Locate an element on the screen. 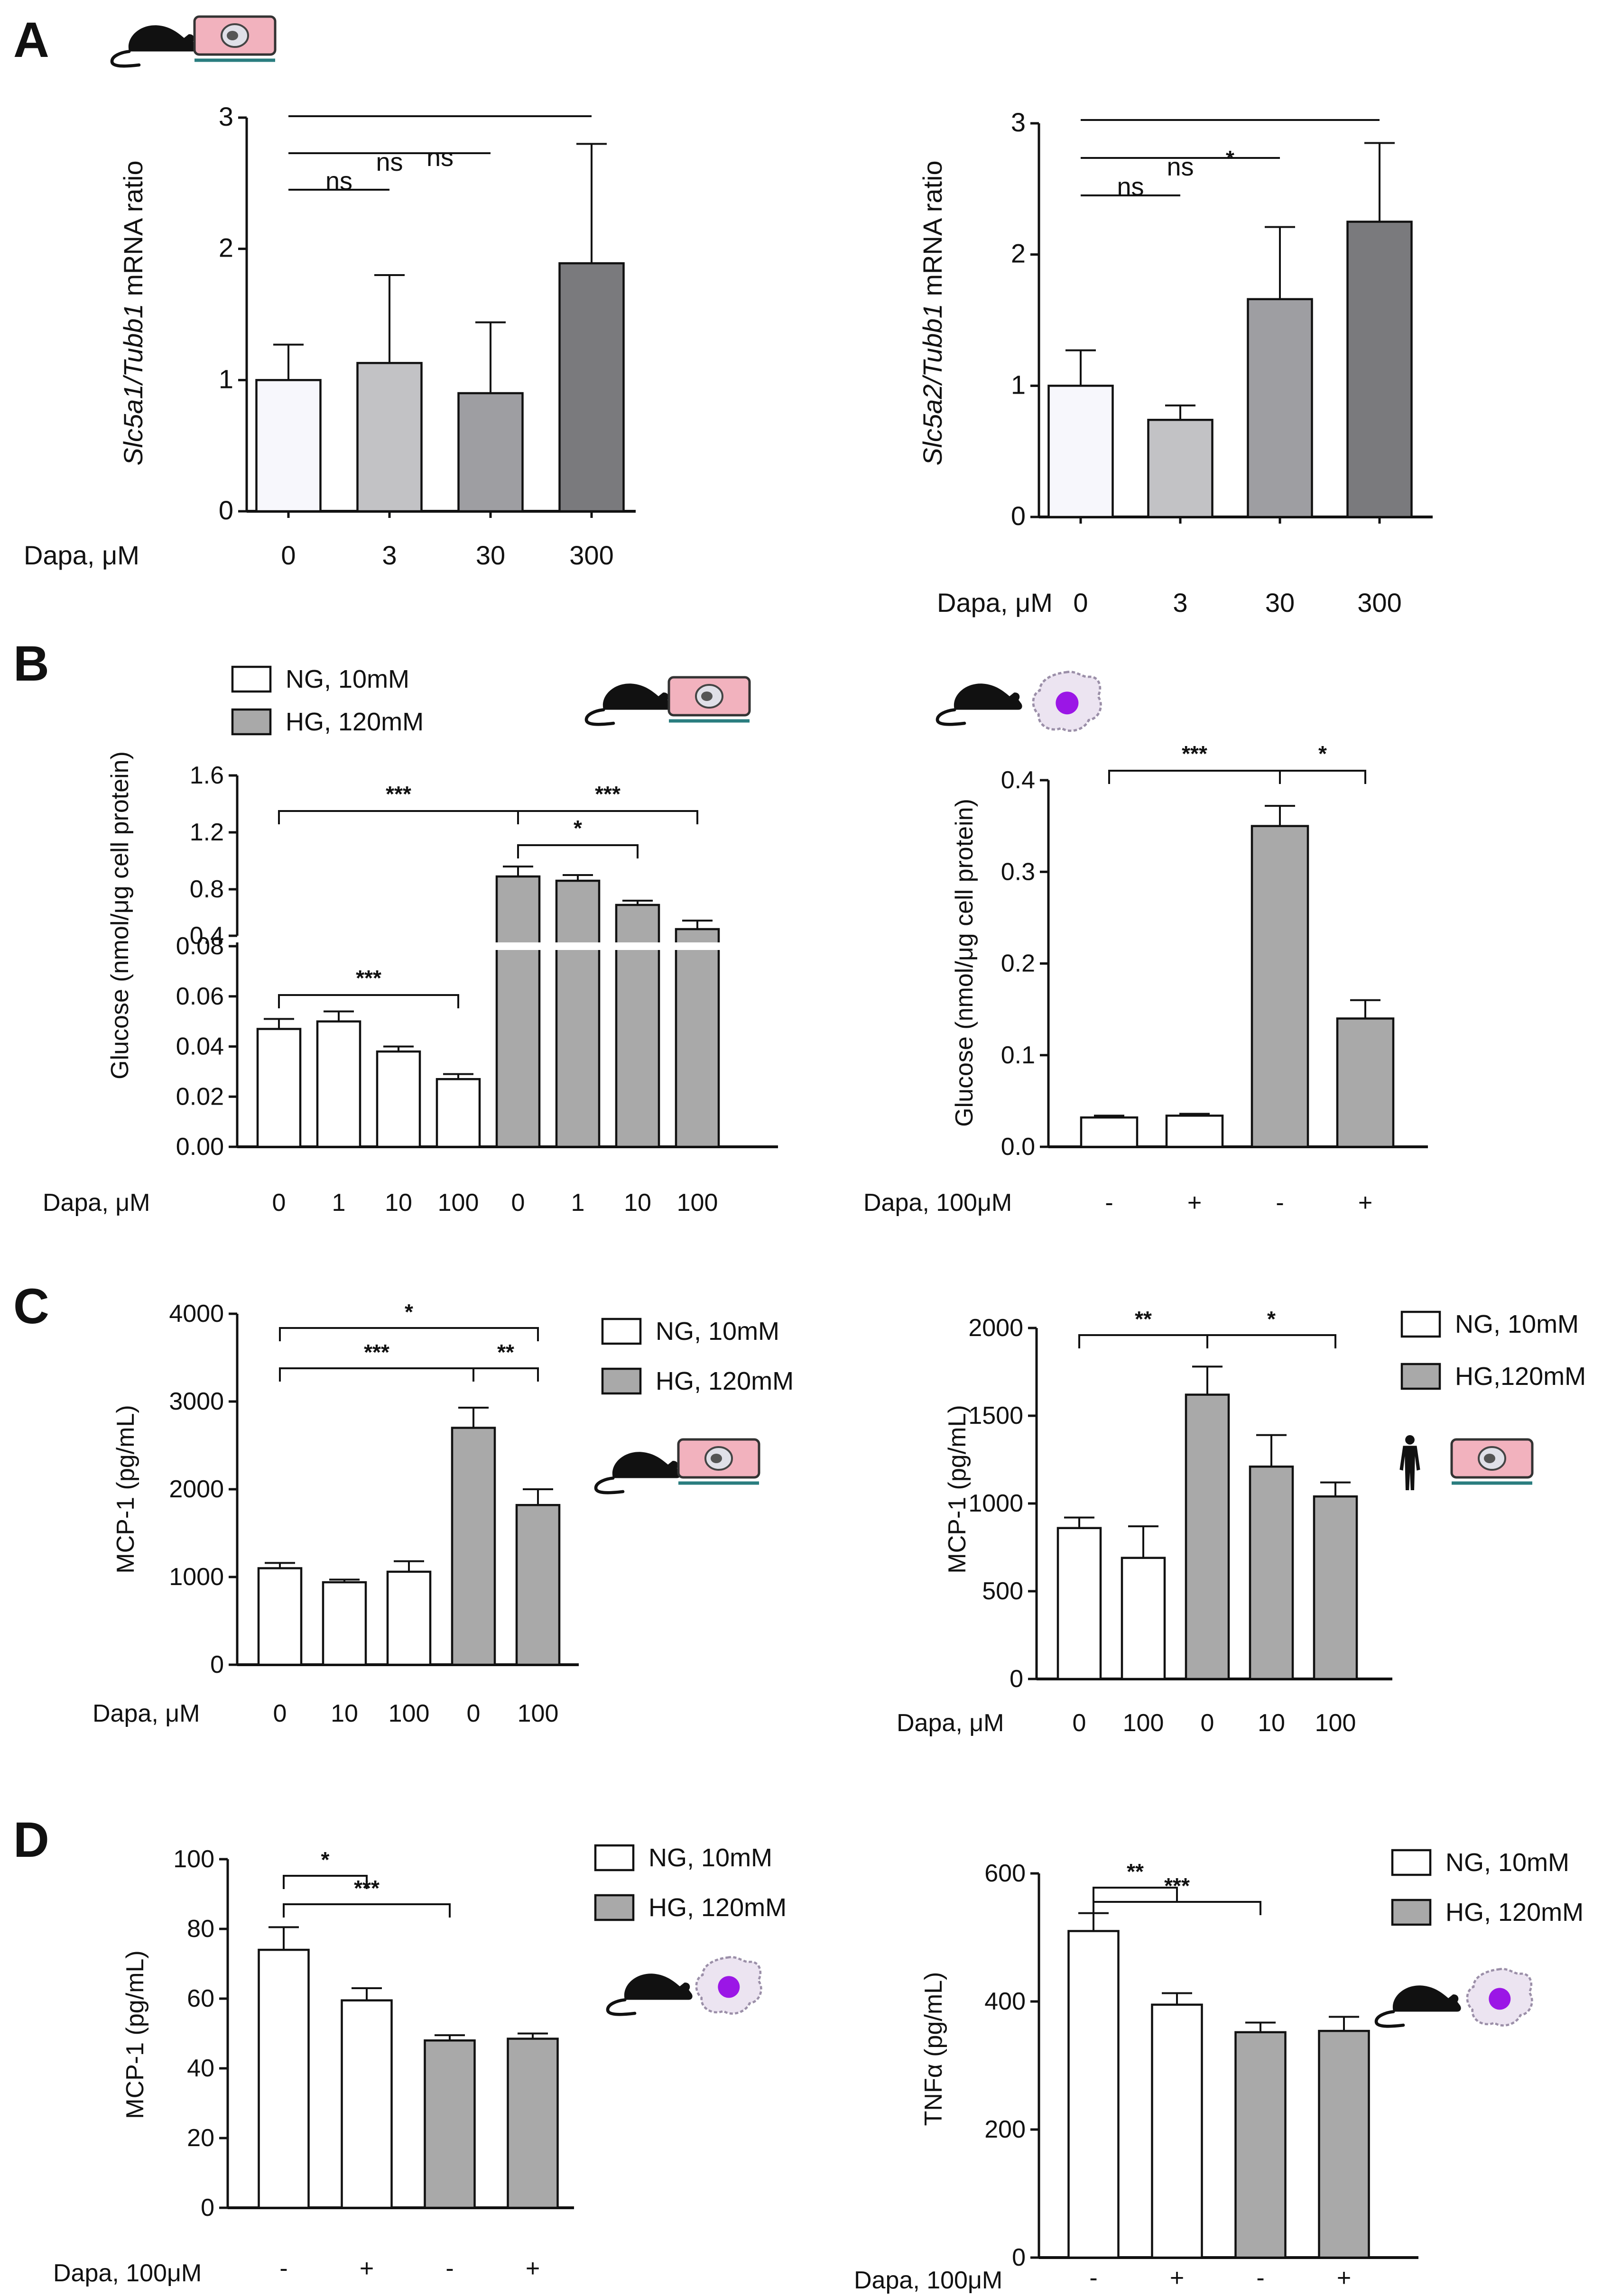  significance-label: ** is located at coordinates (506, 1352).